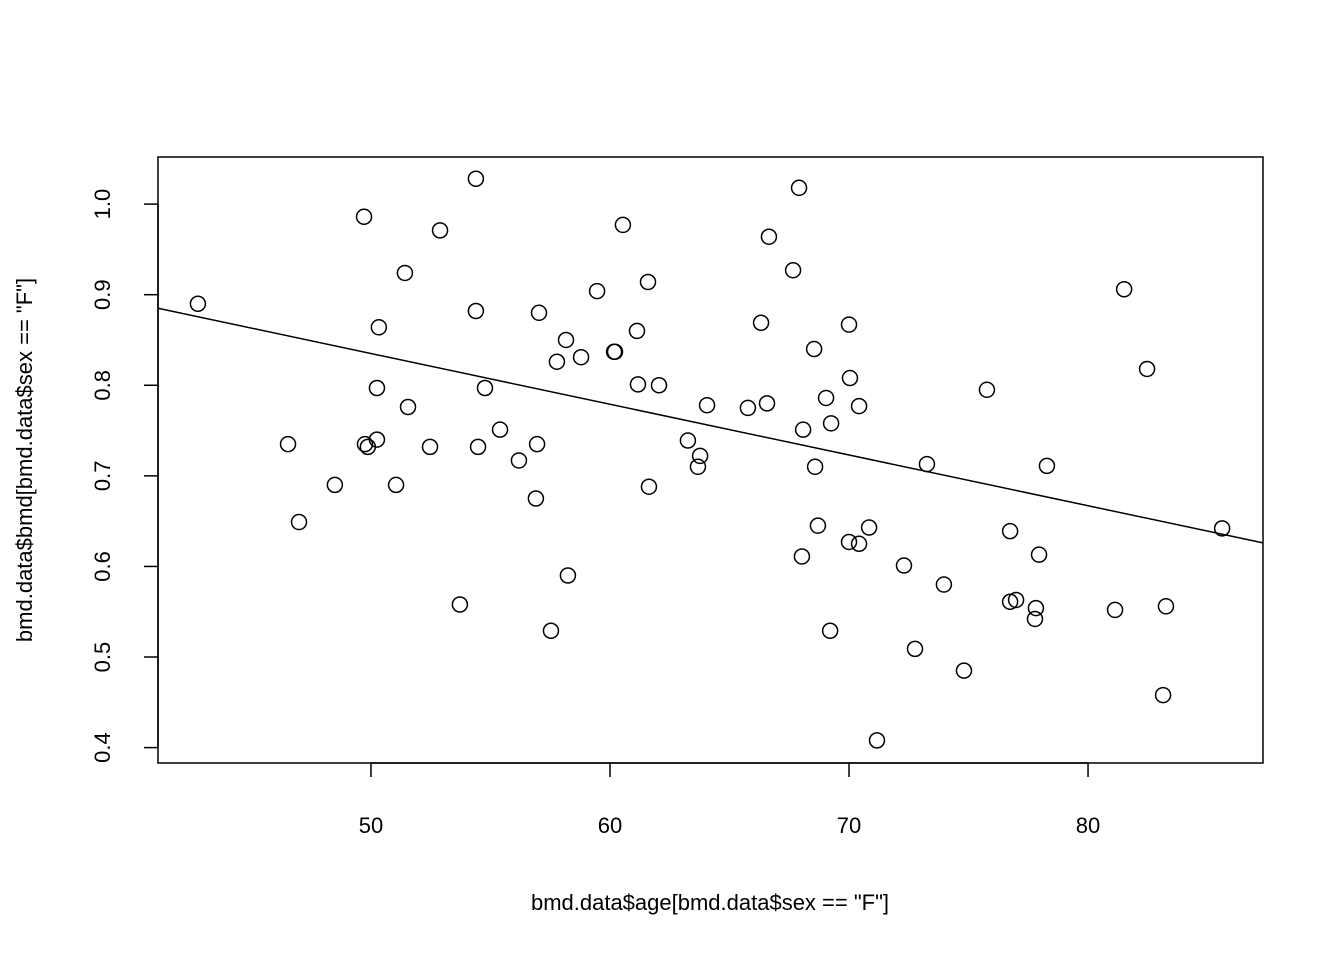 This screenshot has width=1344, height=960. What do you see at coordinates (1088, 825) in the screenshot?
I see `x-tick-label: 80` at bounding box center [1088, 825].